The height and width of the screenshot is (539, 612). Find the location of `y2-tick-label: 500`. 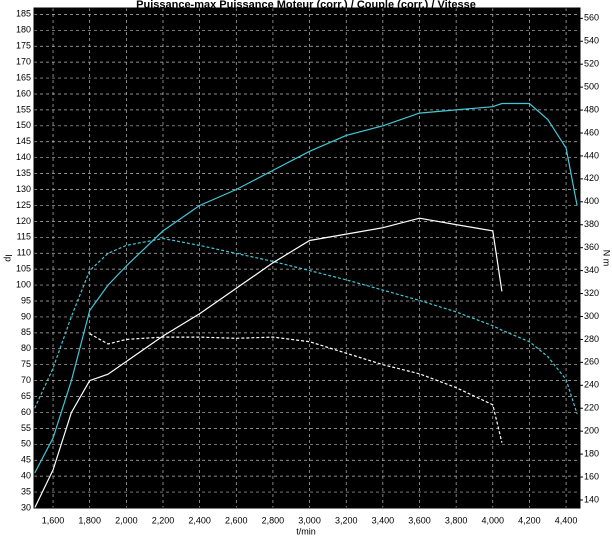

y2-tick-label: 500 is located at coordinates (591, 87).